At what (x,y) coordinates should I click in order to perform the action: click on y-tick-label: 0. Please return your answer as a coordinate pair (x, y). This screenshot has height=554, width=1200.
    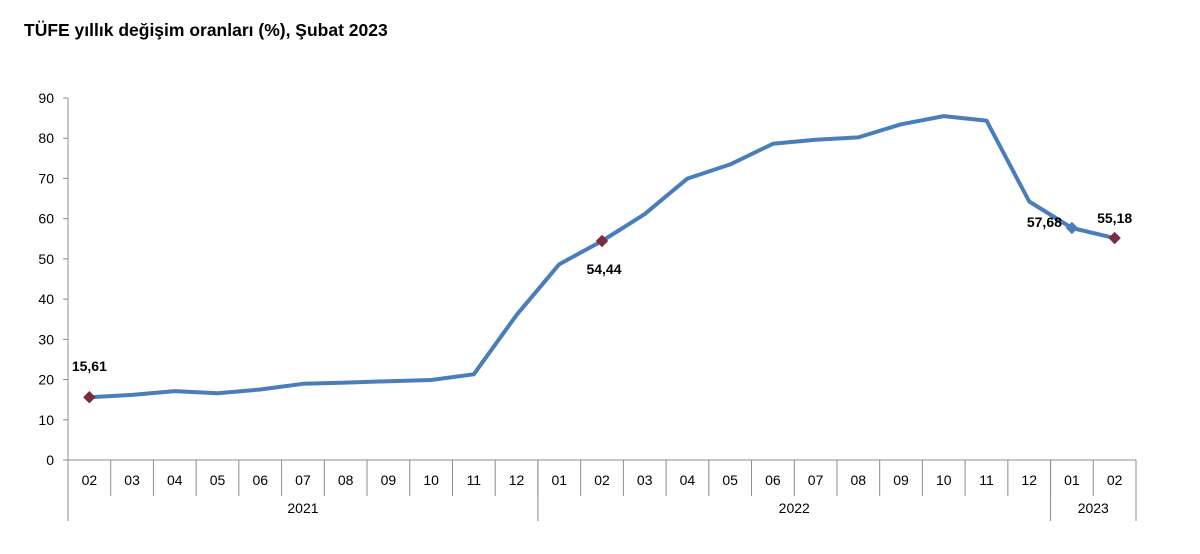
    Looking at the image, I should click on (50, 460).